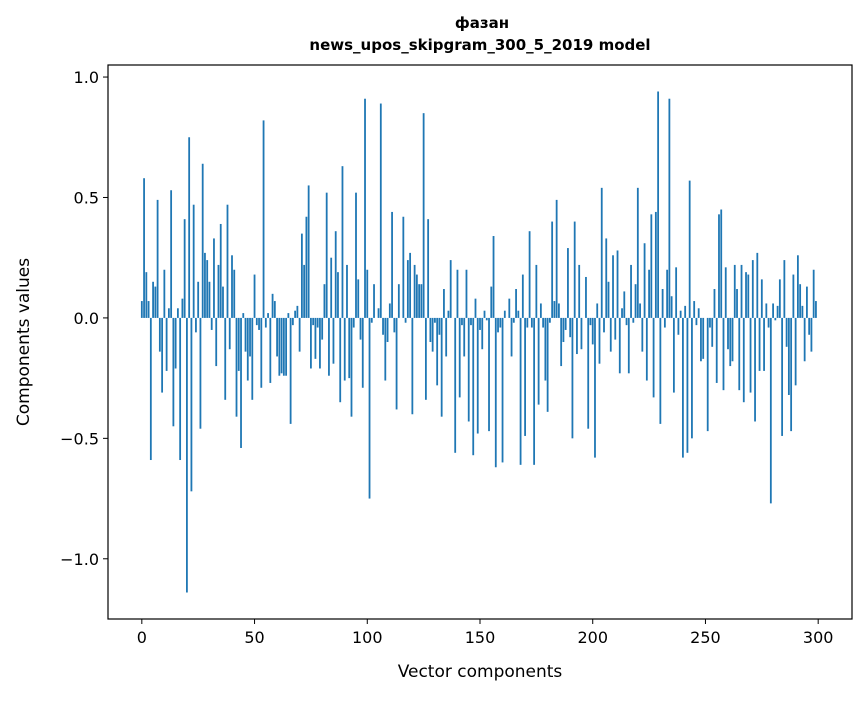  I want to click on y-axis-label: Components values, so click(24, 342).